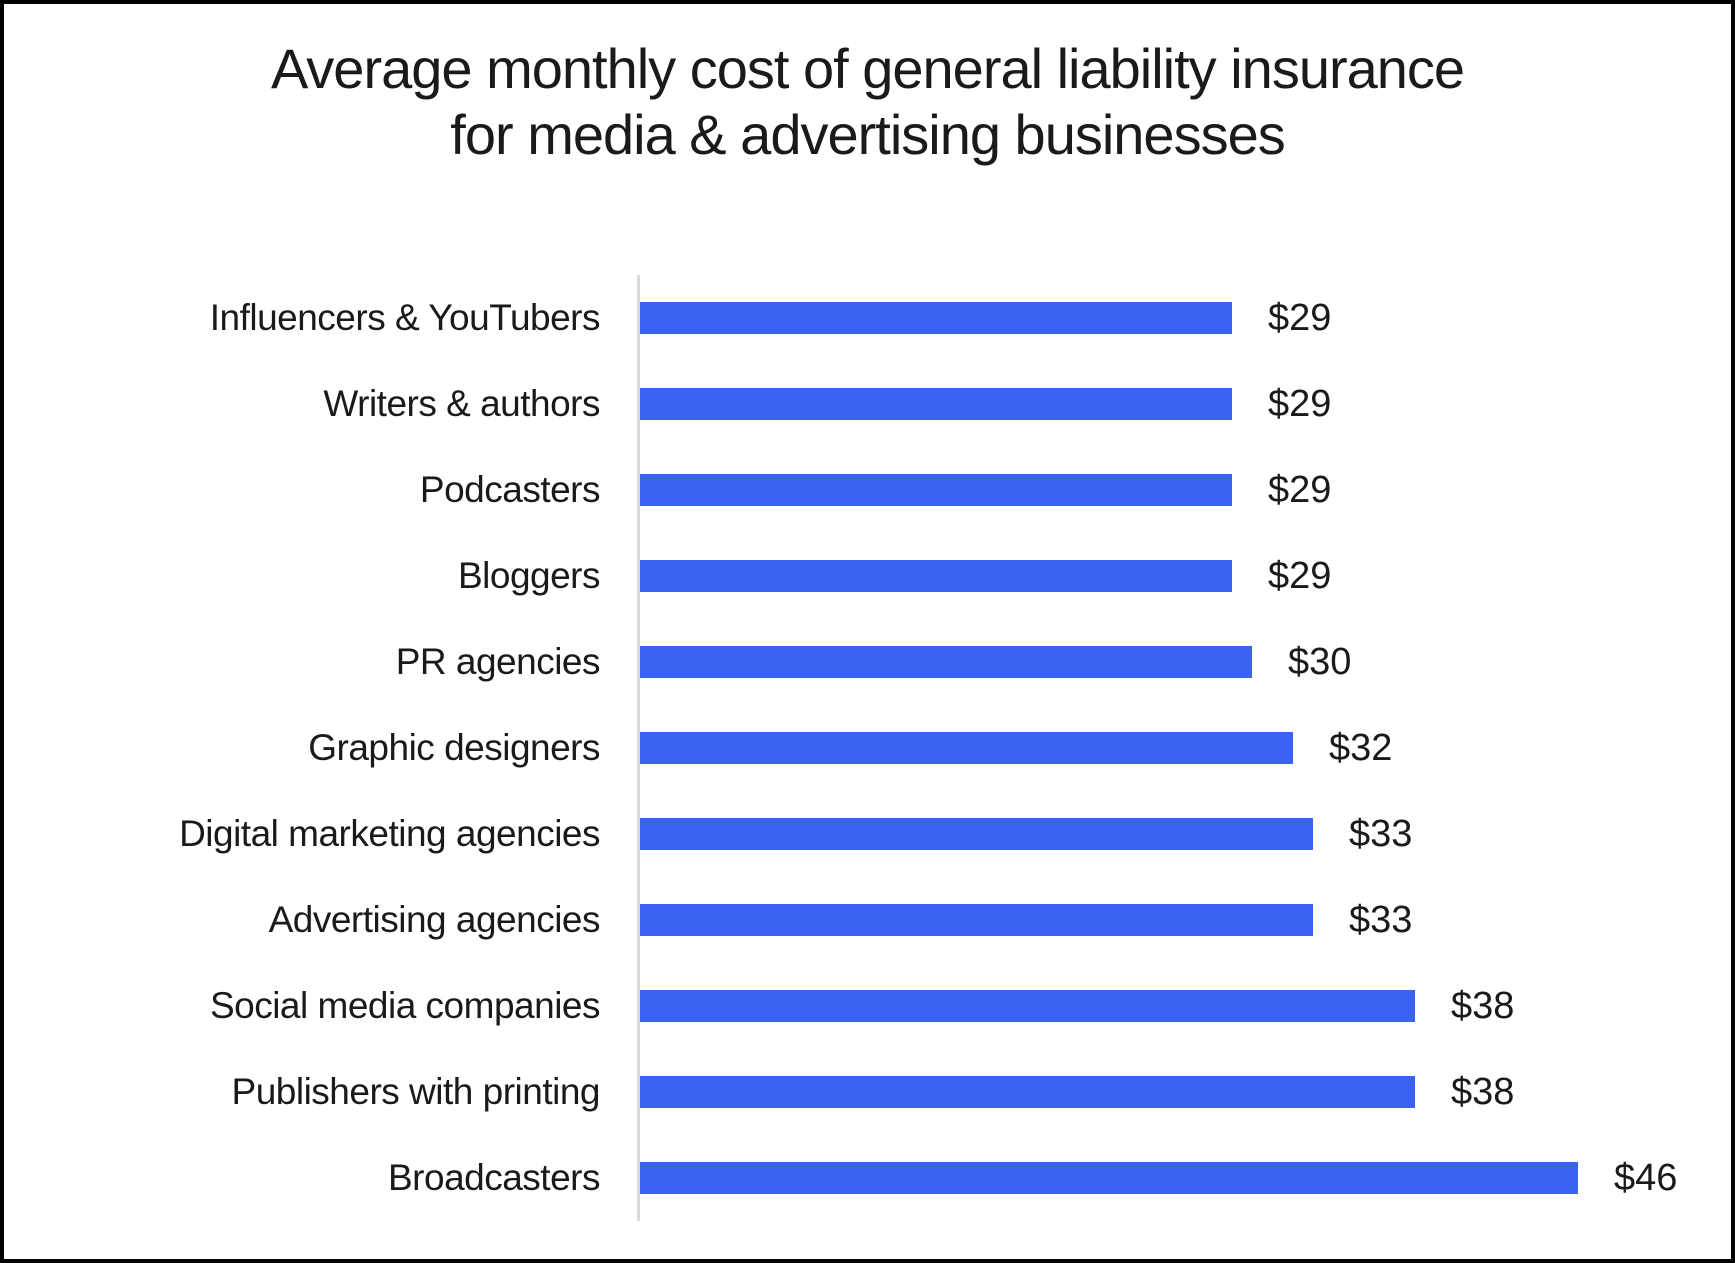 The image size is (1735, 1263). I want to click on chart-row: Influencers & YouTubers $29, so click(867, 318).